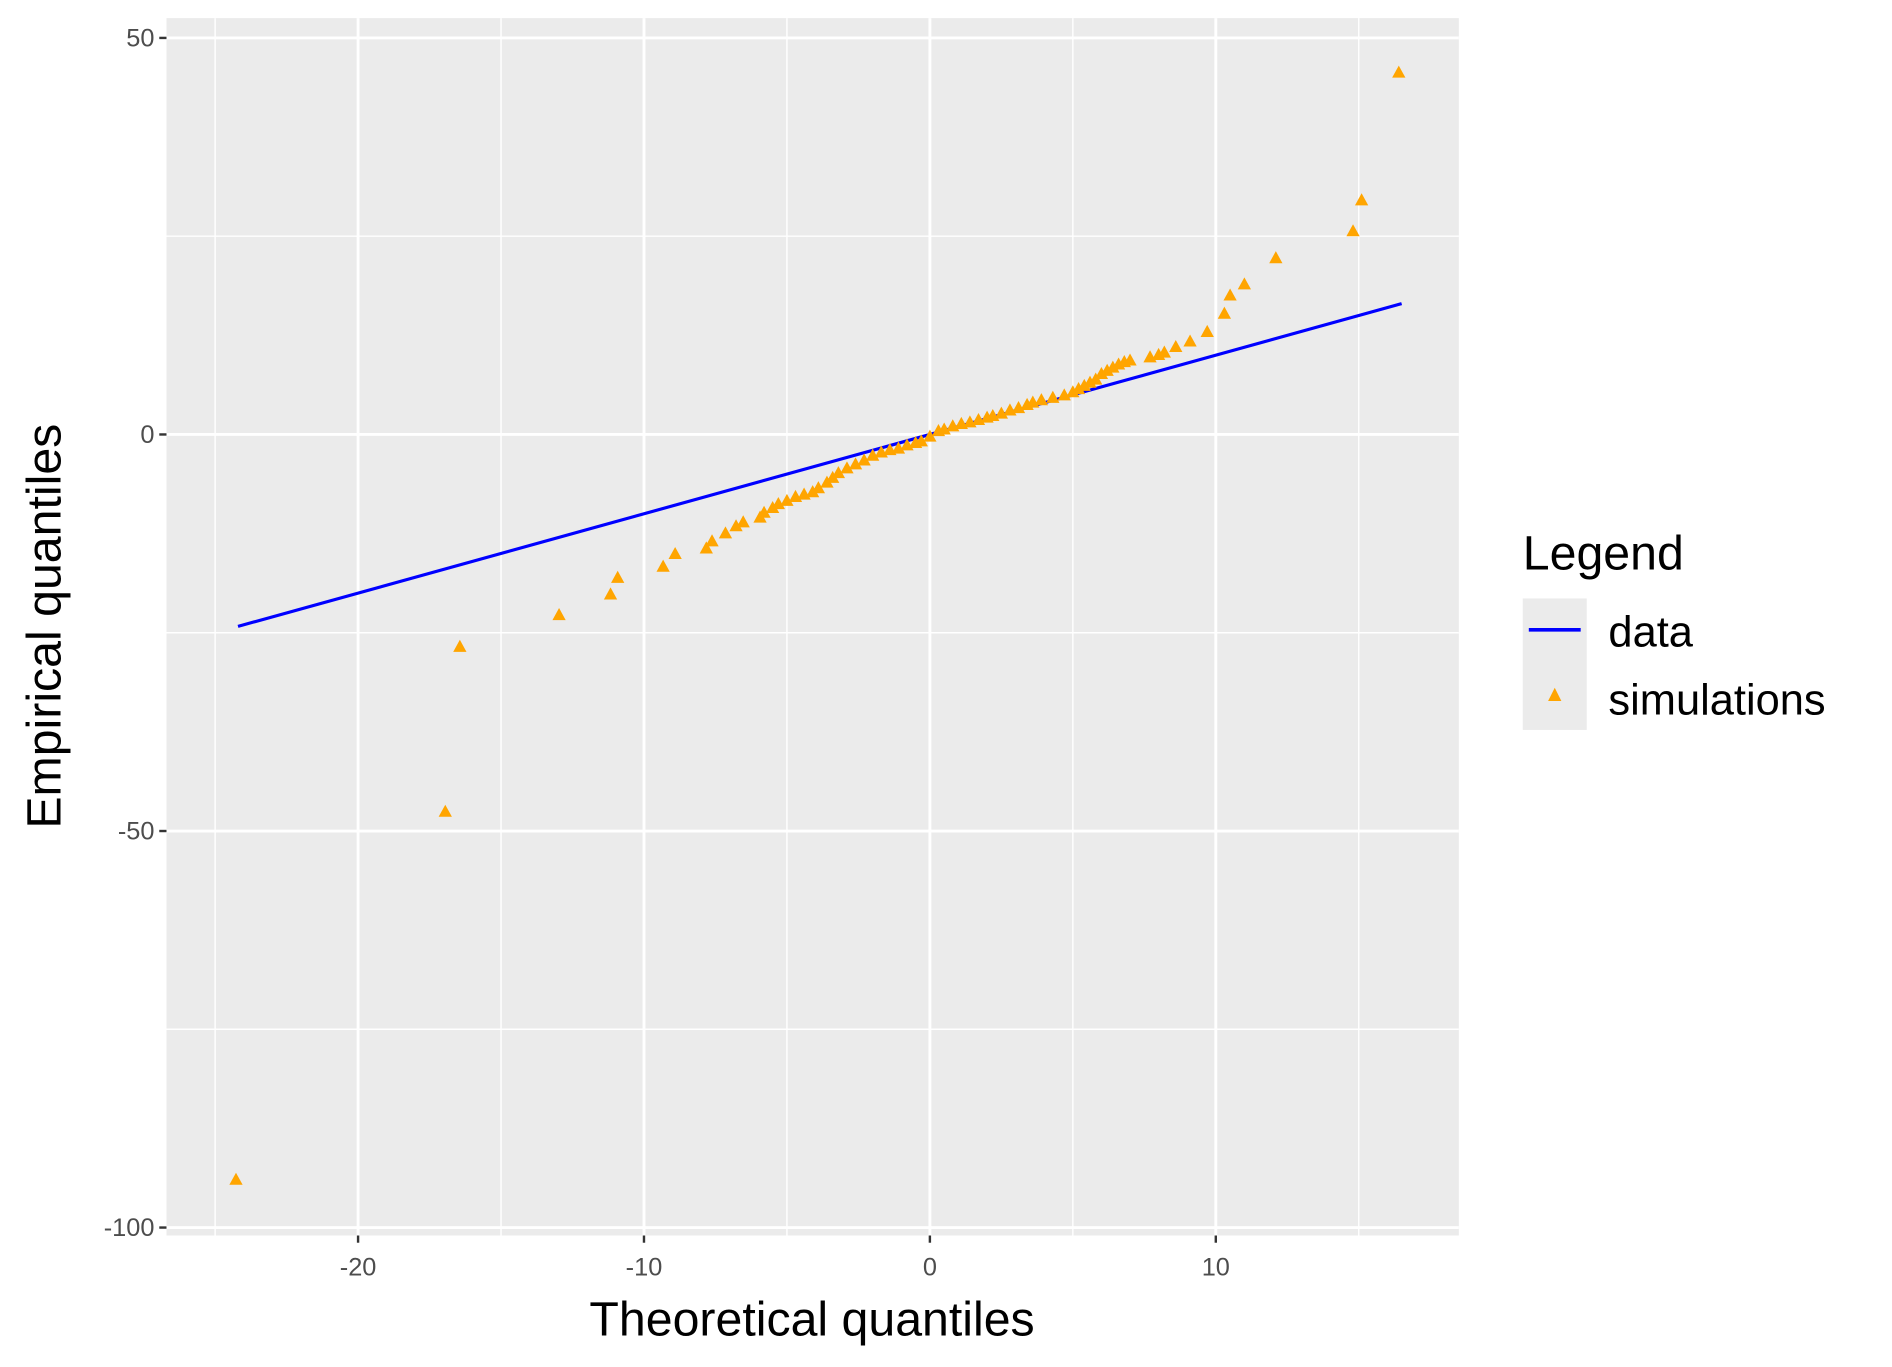 This screenshot has width=1892, height=1367. What do you see at coordinates (644, 1267) in the screenshot?
I see `x-tick-label: -10` at bounding box center [644, 1267].